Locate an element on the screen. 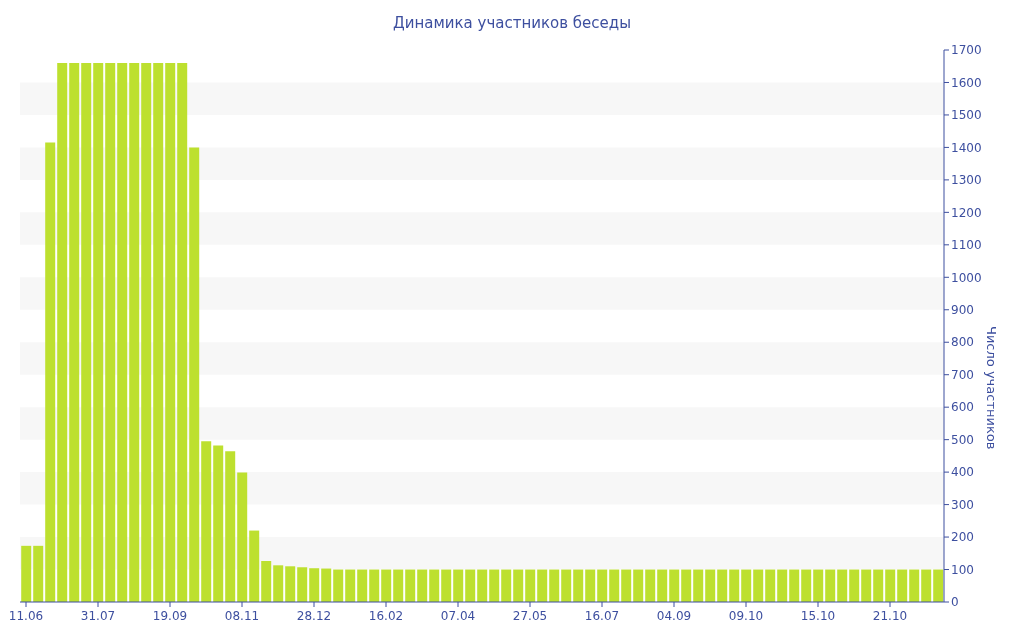 Image resolution: width=1024 pixels, height=640 pixels. y-tick-label: 1700 is located at coordinates (966, 50).